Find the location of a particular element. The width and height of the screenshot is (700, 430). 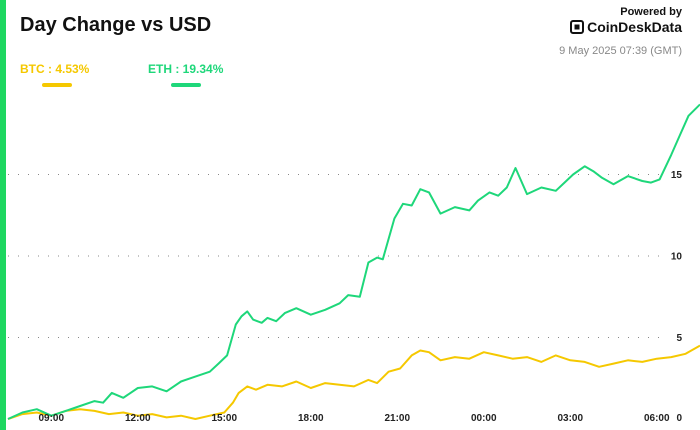

brand-name: CoinDeskData is located at coordinates (634, 27).